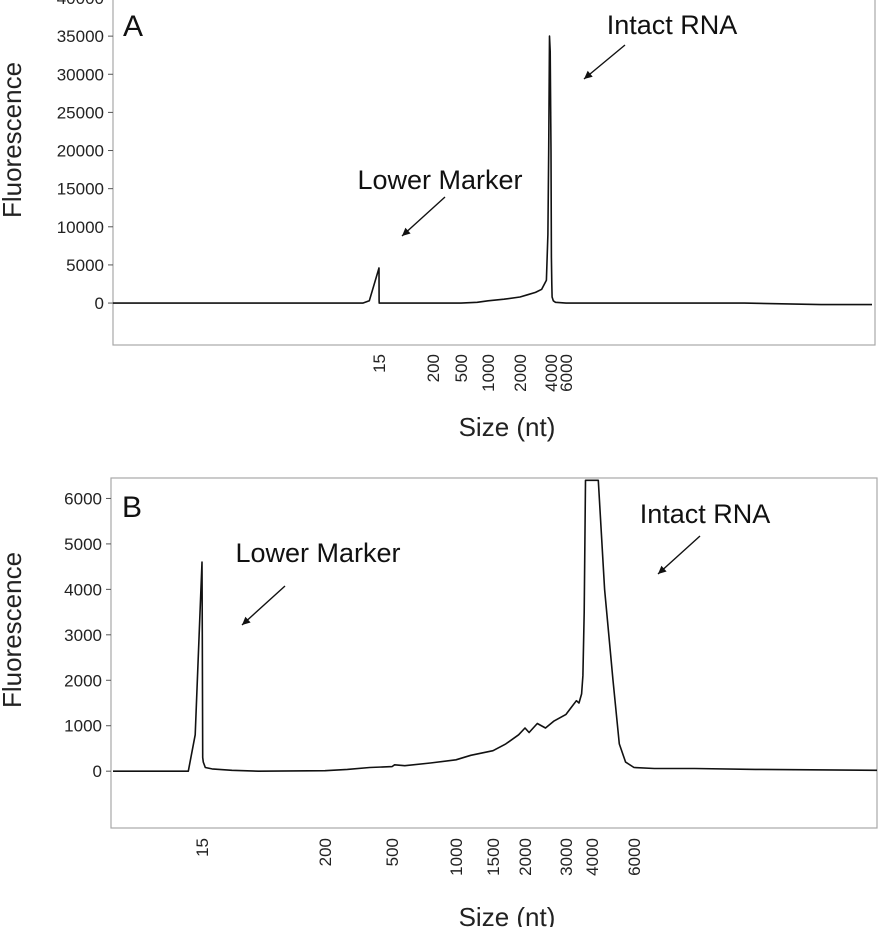  I want to click on y-tick-label: 1000, so click(83, 726).